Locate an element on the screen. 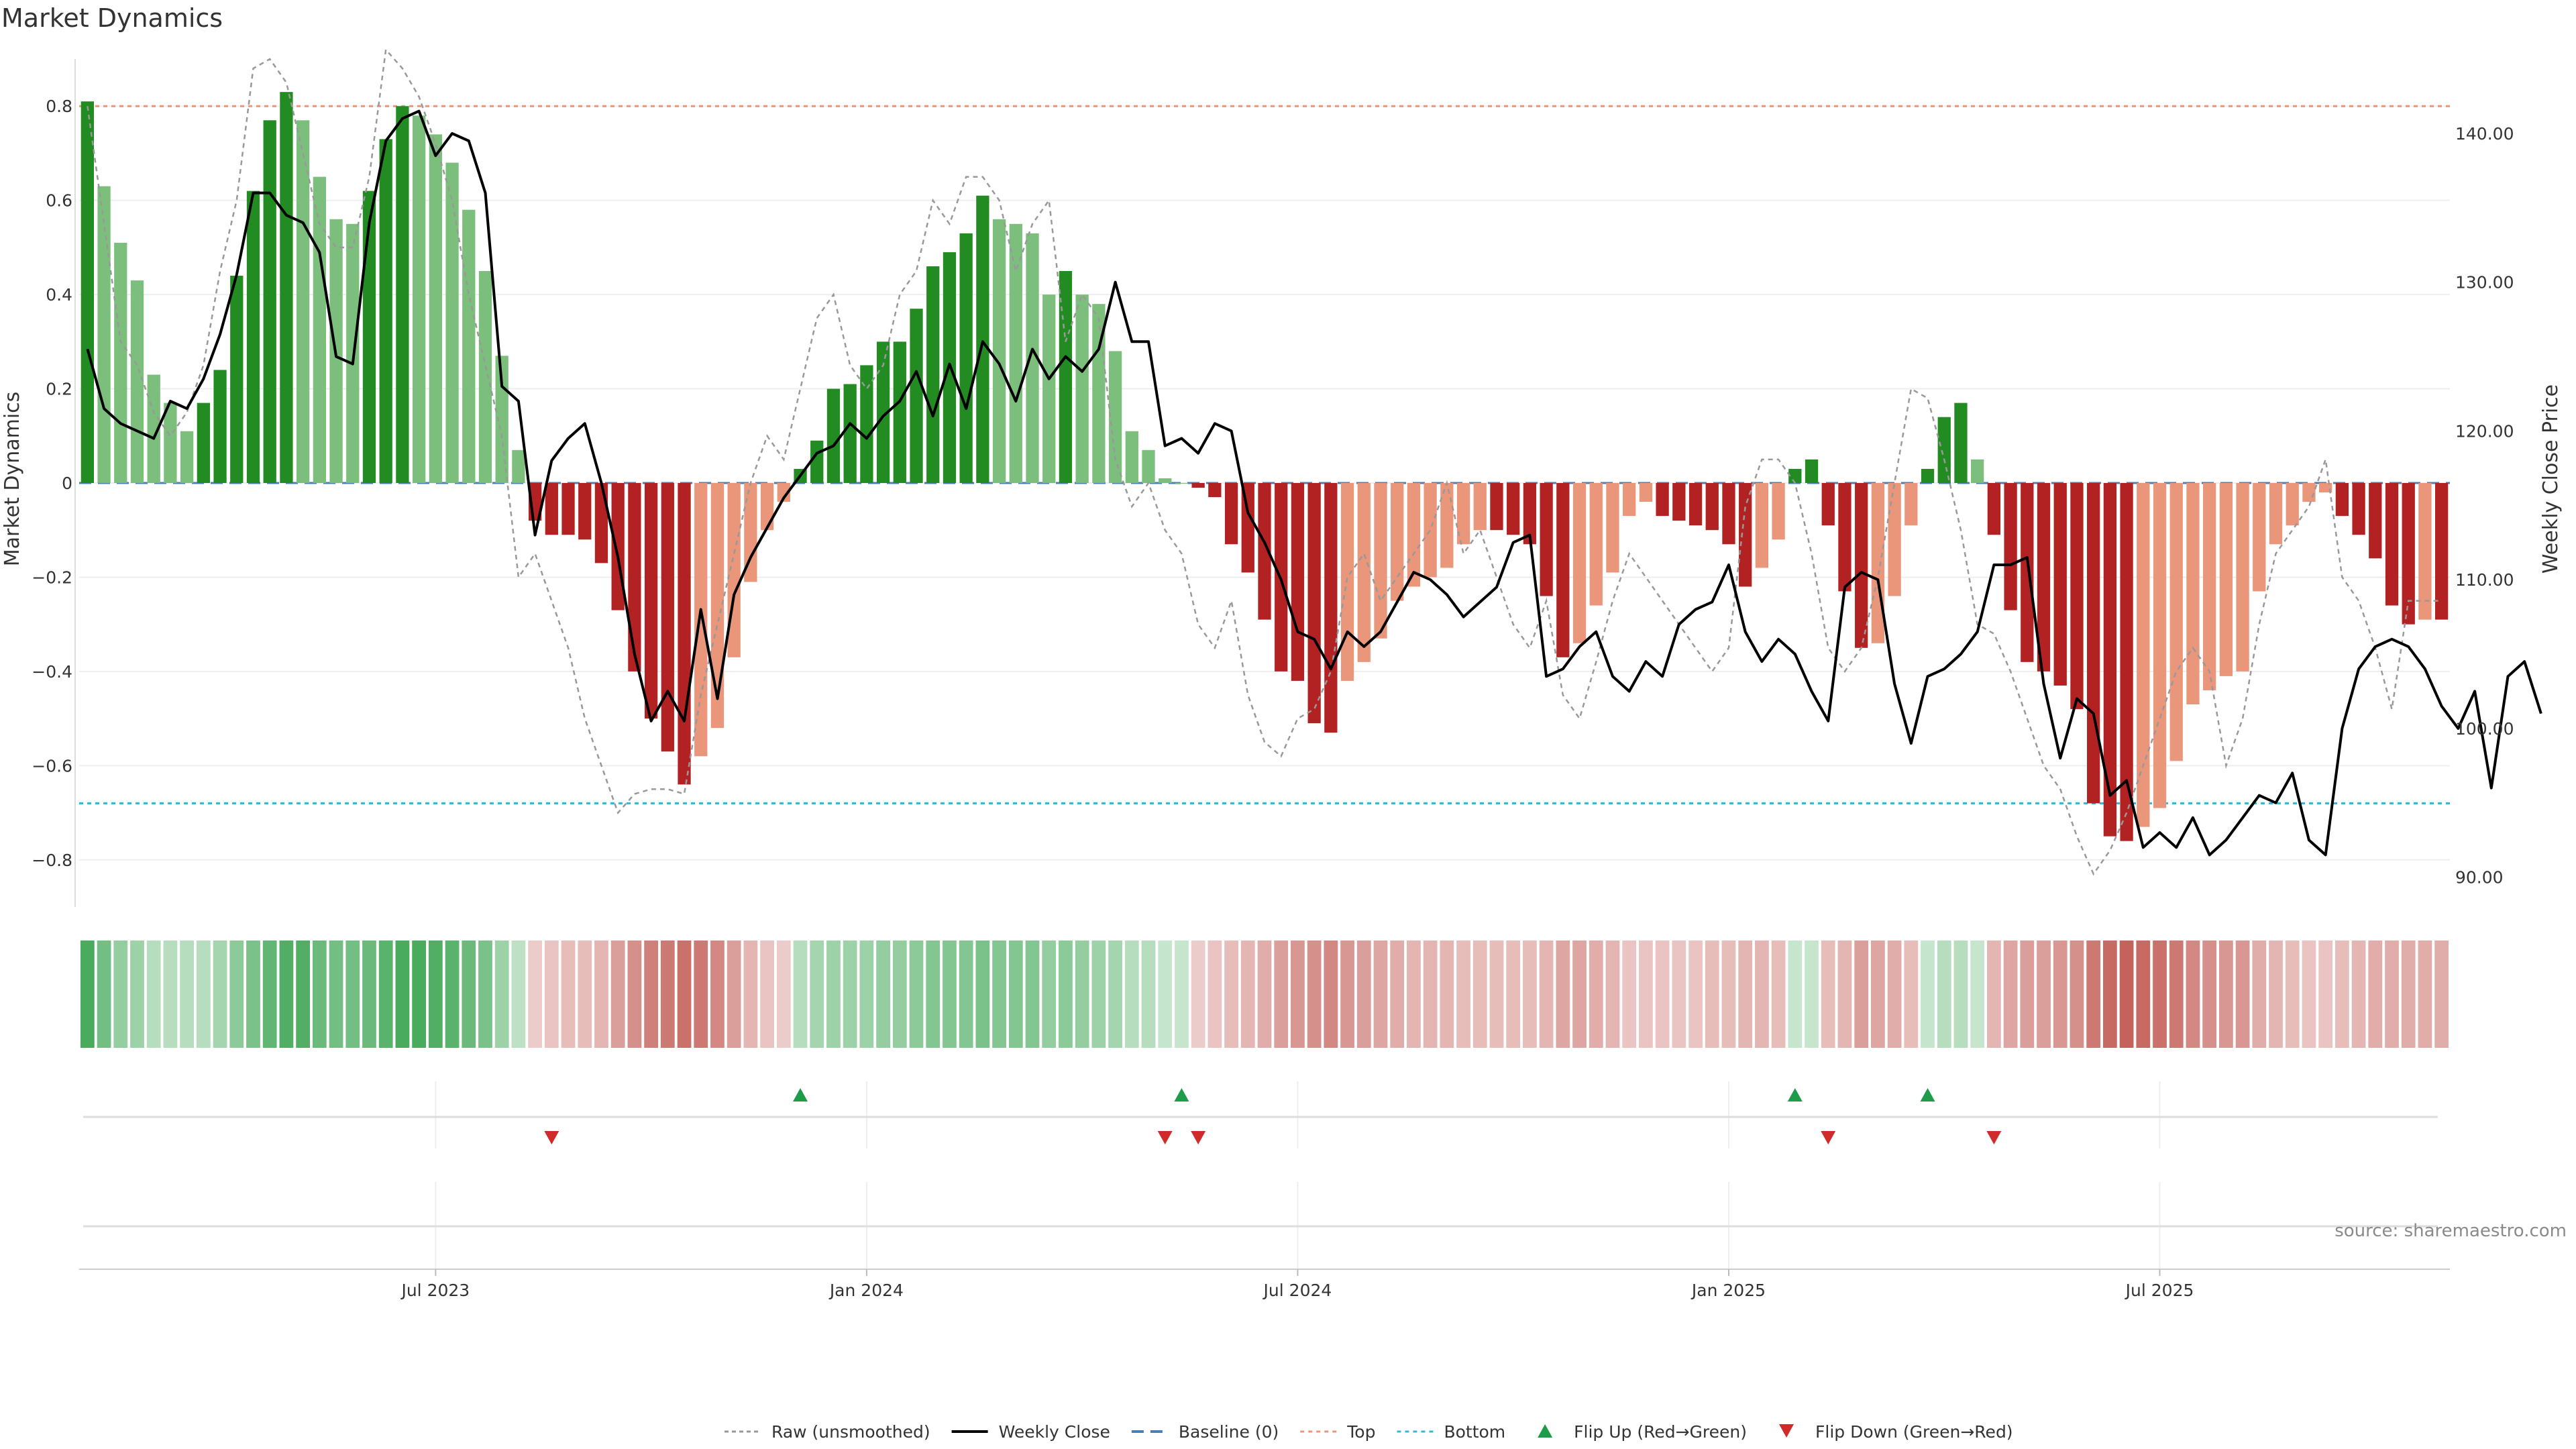 The image size is (2576, 1449). y2-axis-ticks: 140.00 130.00 120.00 110.00 100.00 90.00 is located at coordinates (2484, 506).